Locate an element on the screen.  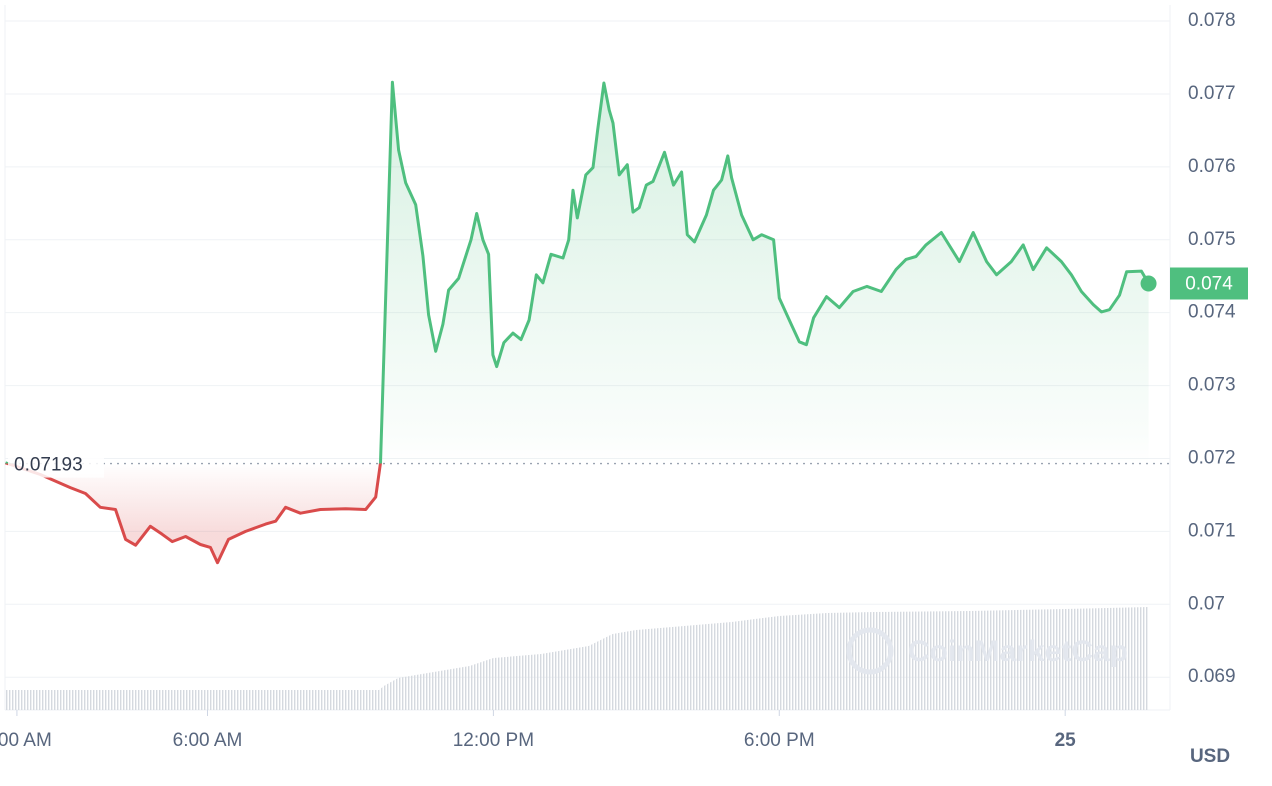
y-tick-label: 0.07 is located at coordinates (1206, 603).